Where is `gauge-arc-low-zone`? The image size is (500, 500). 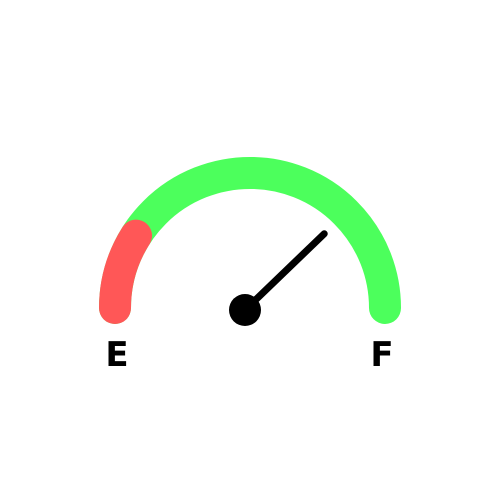 gauge-arc-low-zone is located at coordinates (126, 271).